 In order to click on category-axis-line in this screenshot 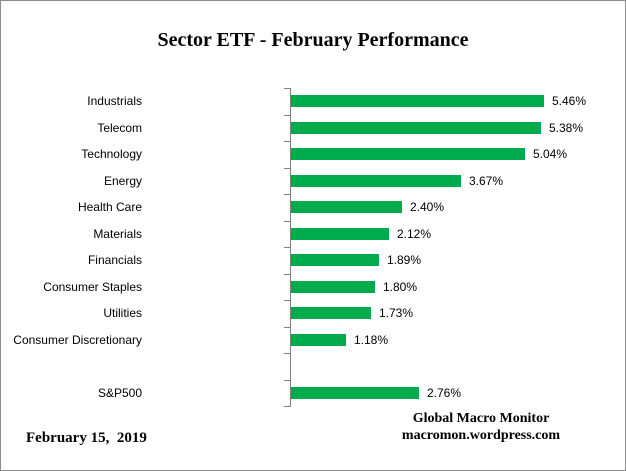, I will do `click(290, 247)`.